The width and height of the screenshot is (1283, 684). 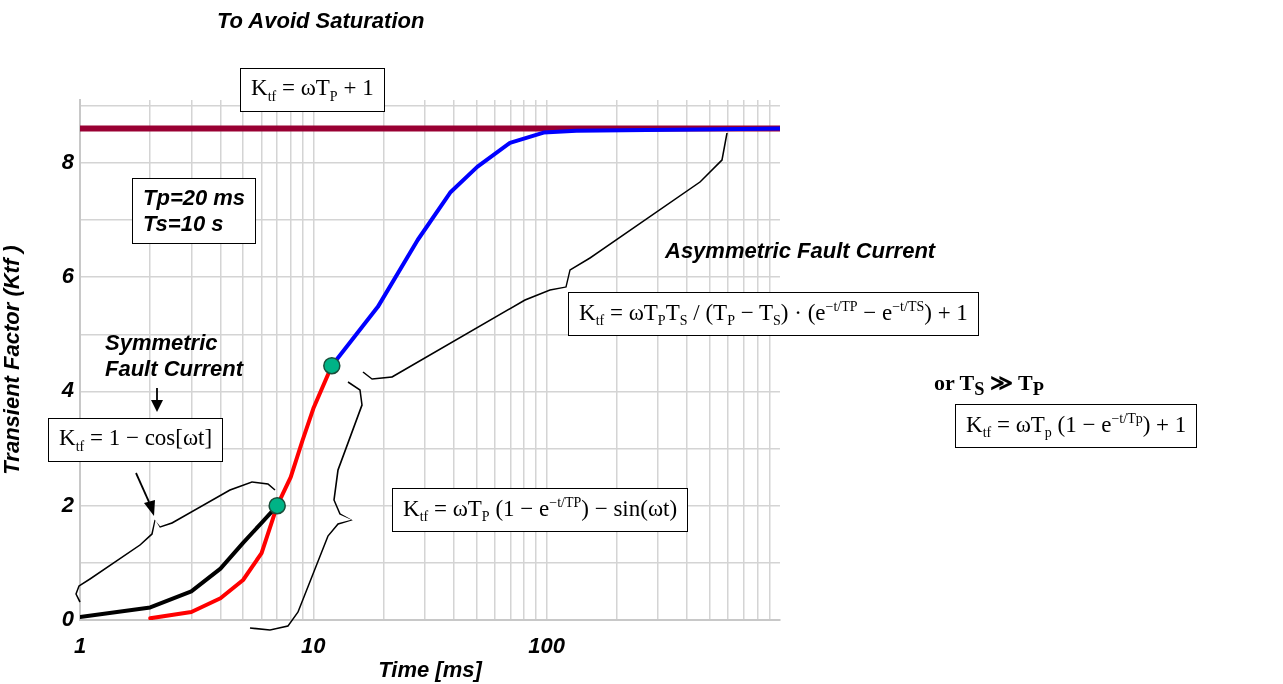 What do you see at coordinates (430, 669) in the screenshot?
I see `x-axis-title: Time [ms]` at bounding box center [430, 669].